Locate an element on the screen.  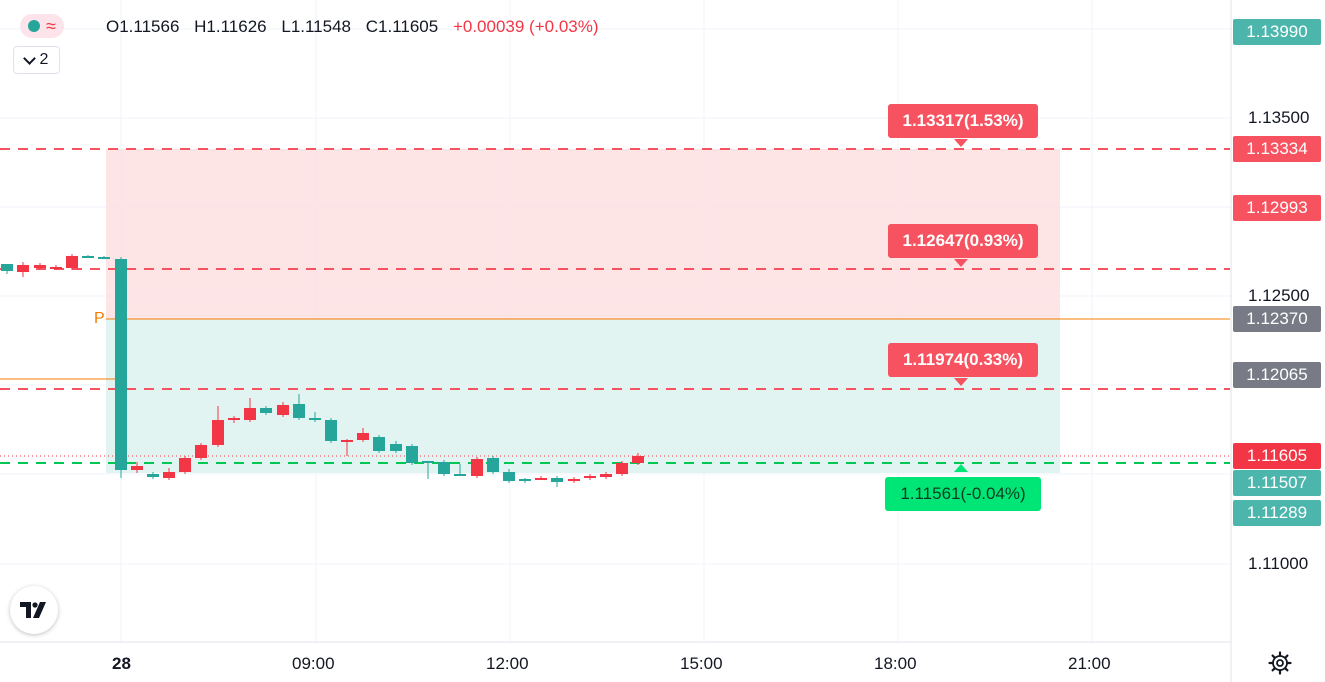
price-label-target-2: 1.12993 is located at coordinates (1277, 208).